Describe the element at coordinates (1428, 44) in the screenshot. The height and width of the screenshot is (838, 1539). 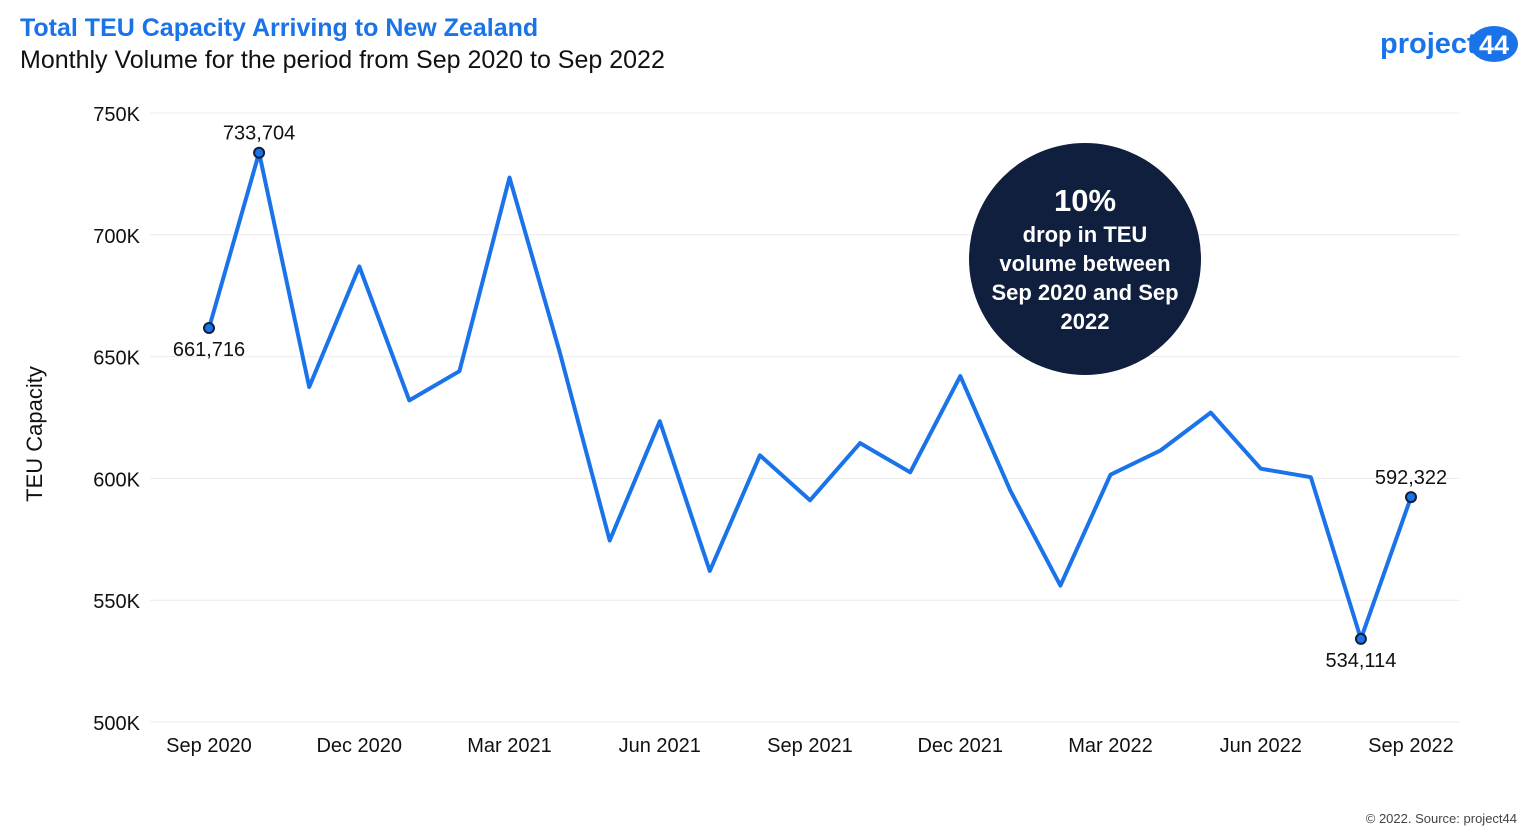
I see `logo-text: project` at that location.